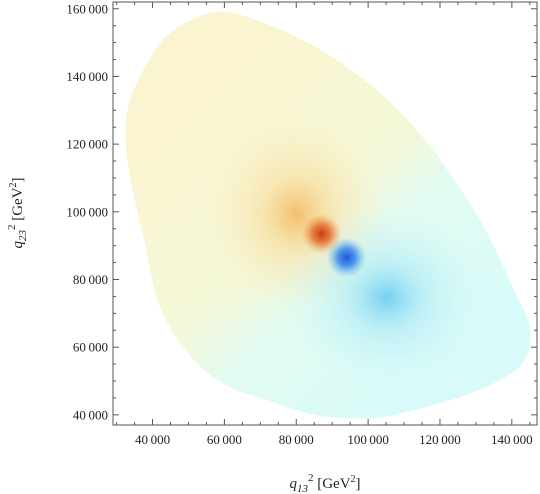  Describe the element at coordinates (87, 76) in the screenshot. I see `y-tick-label: 140 000` at that location.